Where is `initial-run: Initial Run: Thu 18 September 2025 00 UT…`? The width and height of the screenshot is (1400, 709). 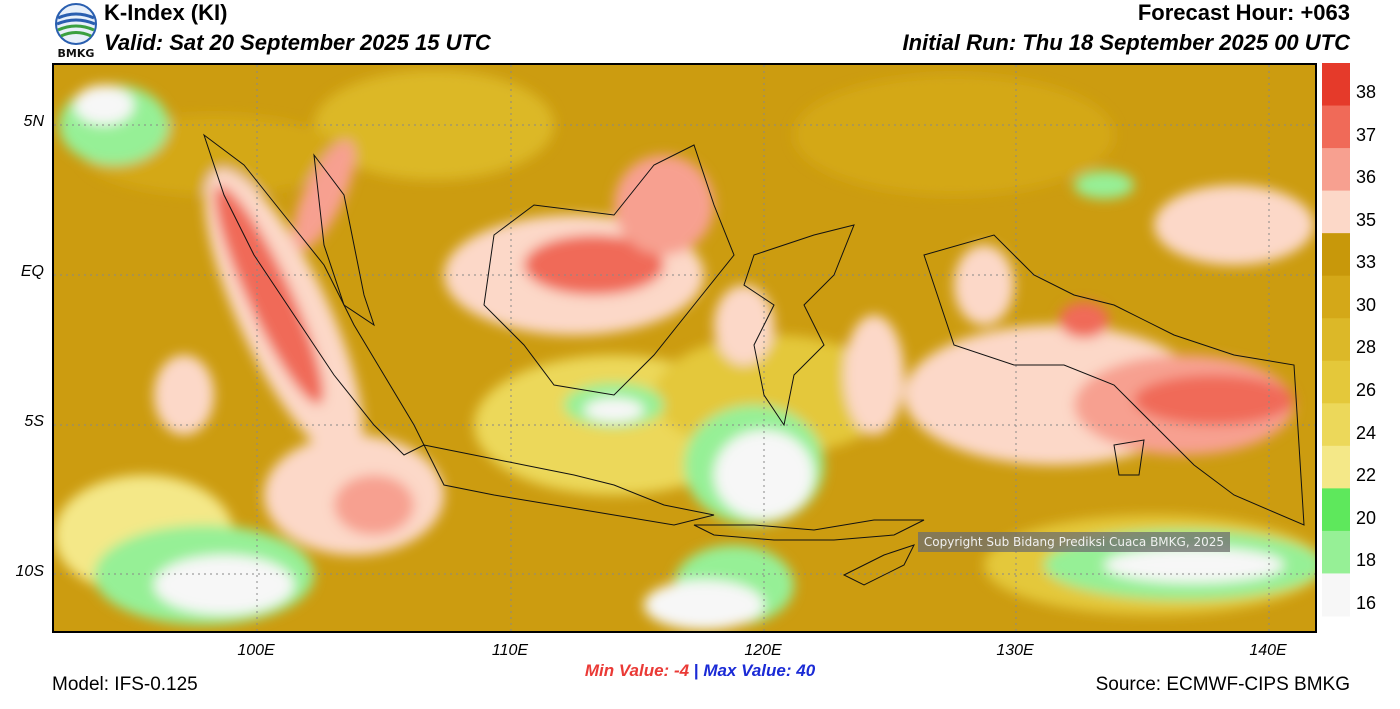
initial-run: Initial Run: Thu 18 September 2025 00 UT… is located at coordinates (1126, 42).